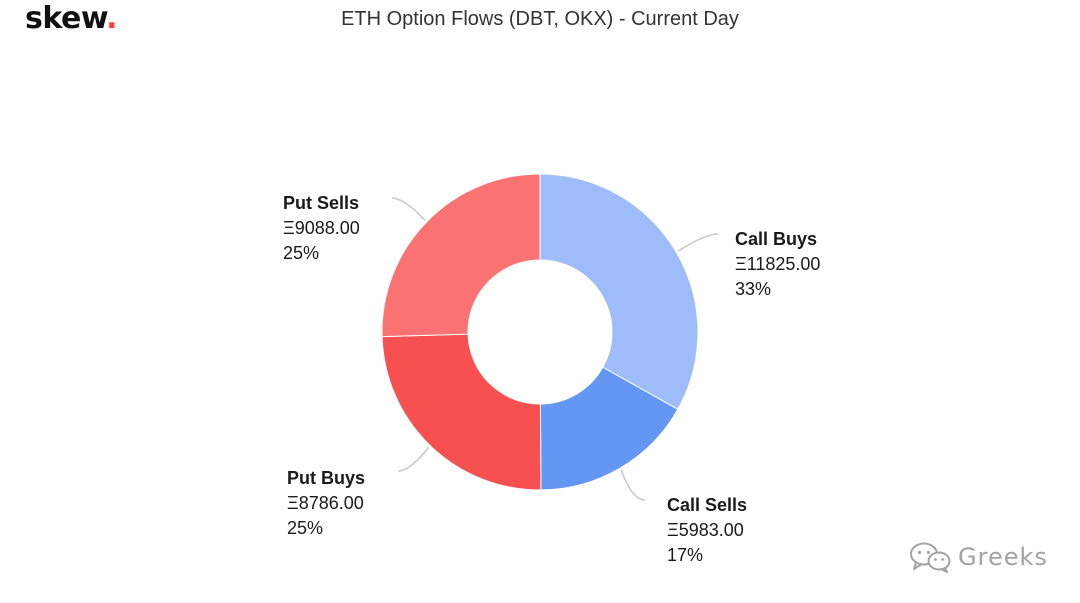 Image resolution: width=1080 pixels, height=603 pixels. I want to click on label-call-sells: Call Sells, so click(707, 505).